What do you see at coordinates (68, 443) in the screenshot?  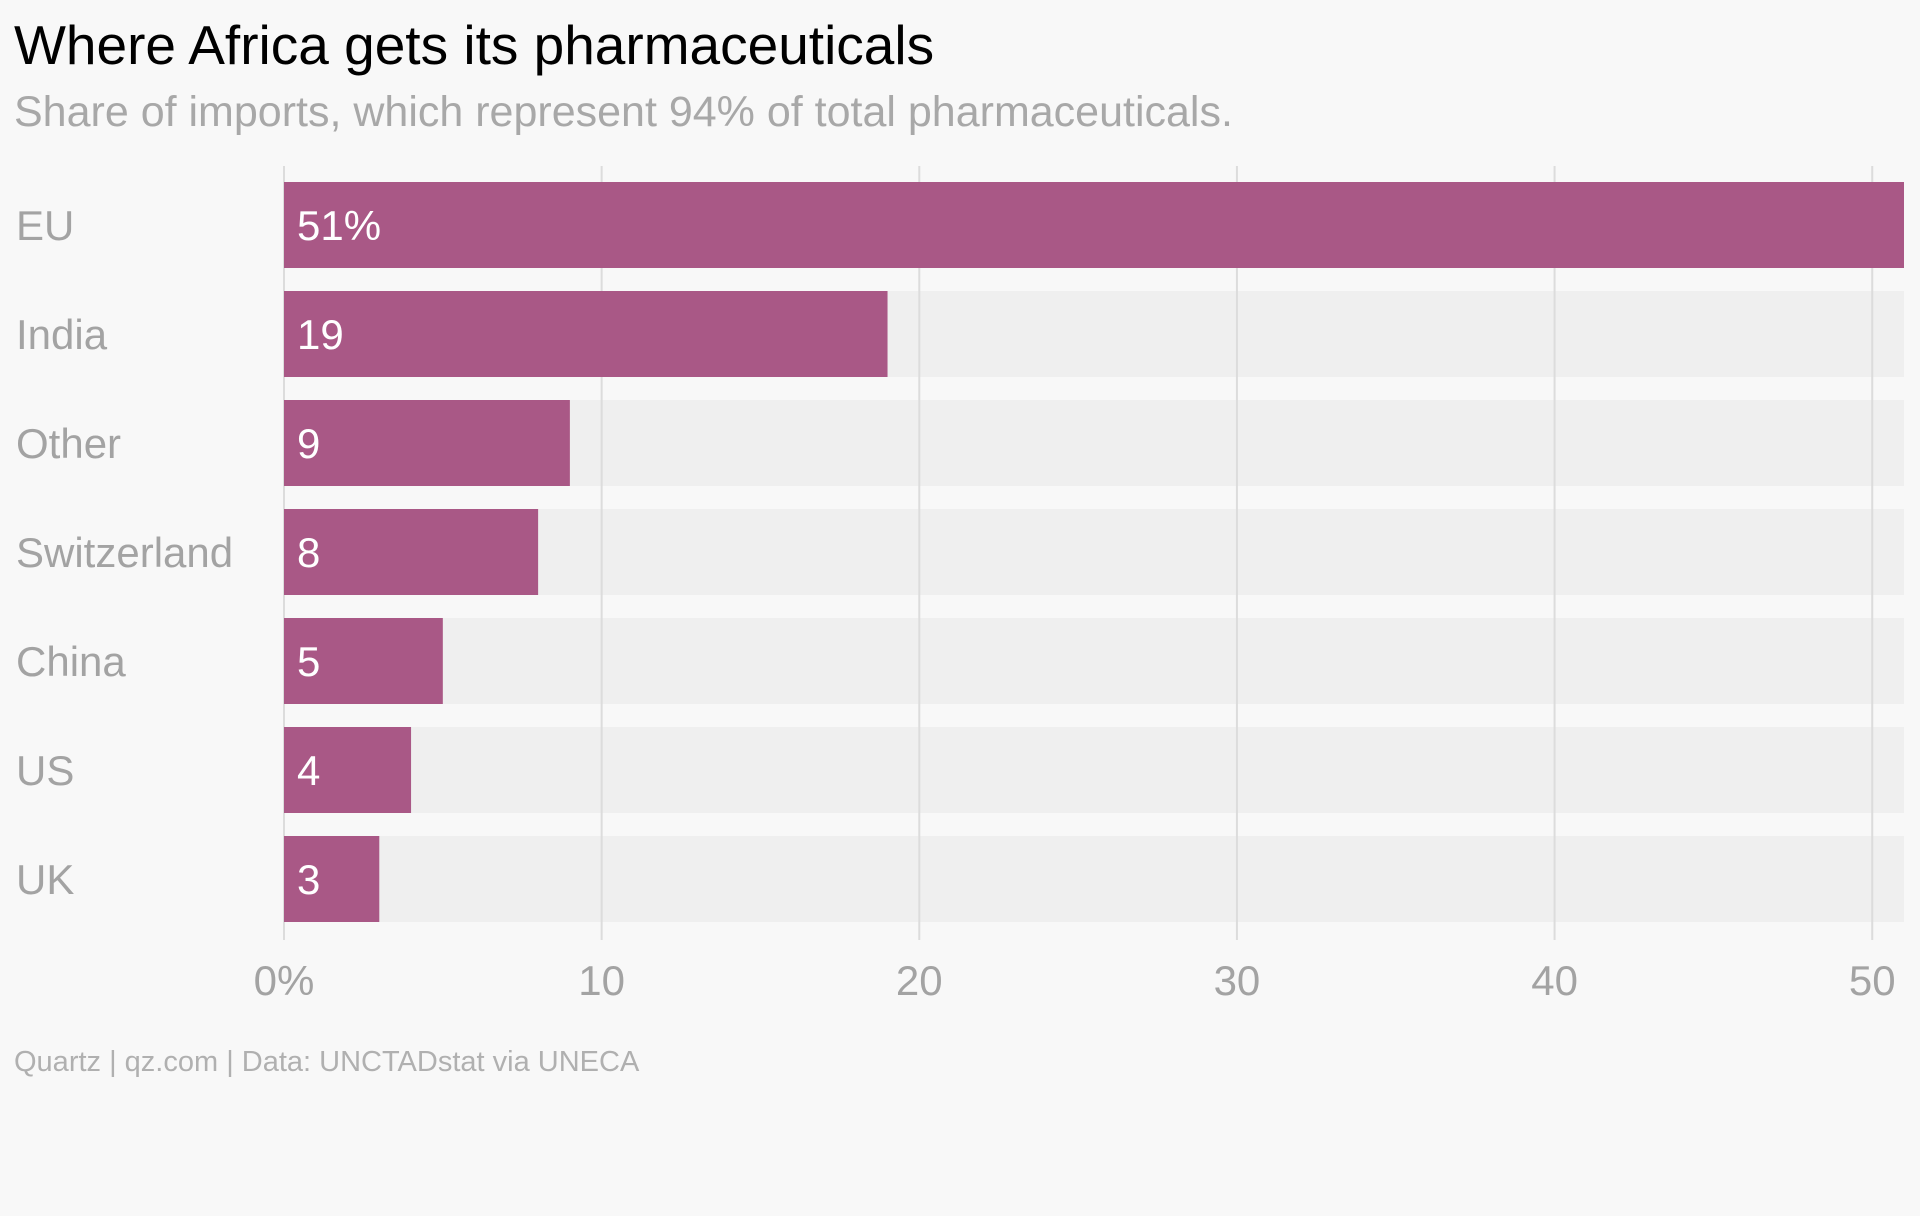 I see `category-label: Other` at bounding box center [68, 443].